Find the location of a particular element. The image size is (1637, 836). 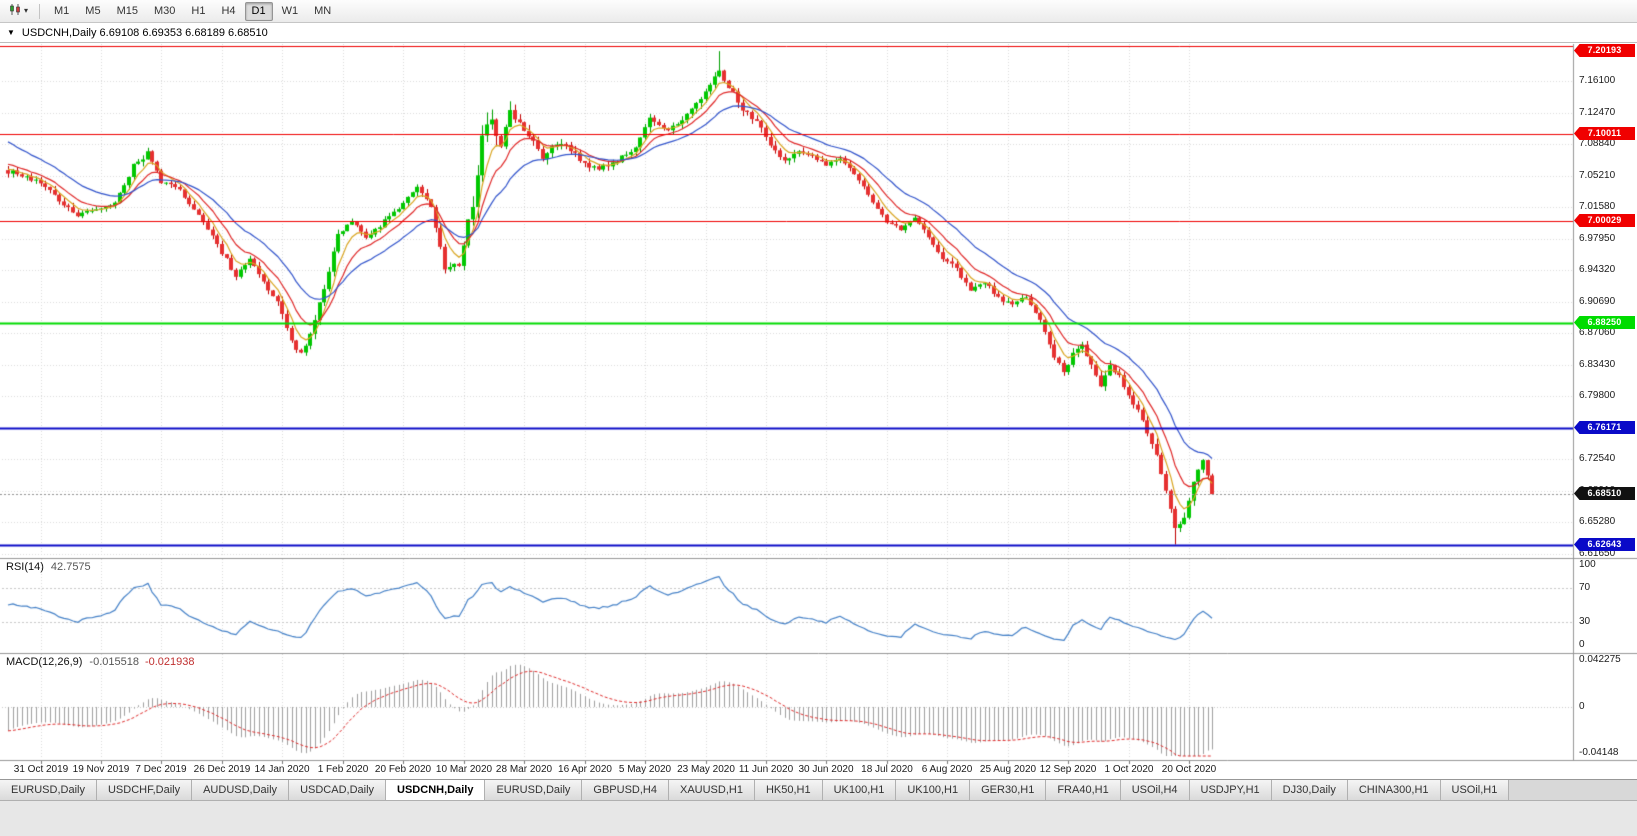

chart-tab-fra40-h1: FRA40,H1 is located at coordinates (1083, 790).